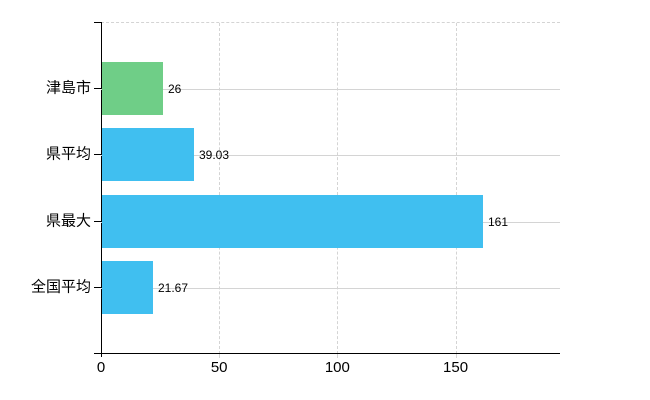 This screenshot has height=400, width=650. I want to click on x-tick-label-150: 150, so click(456, 367).